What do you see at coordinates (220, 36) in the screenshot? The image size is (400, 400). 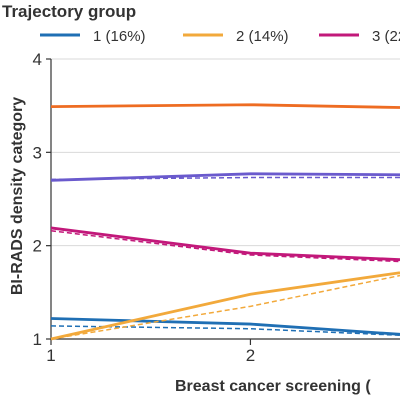 I see `legend: 1 (16%) 2 (14%) 3 (22%` at bounding box center [220, 36].